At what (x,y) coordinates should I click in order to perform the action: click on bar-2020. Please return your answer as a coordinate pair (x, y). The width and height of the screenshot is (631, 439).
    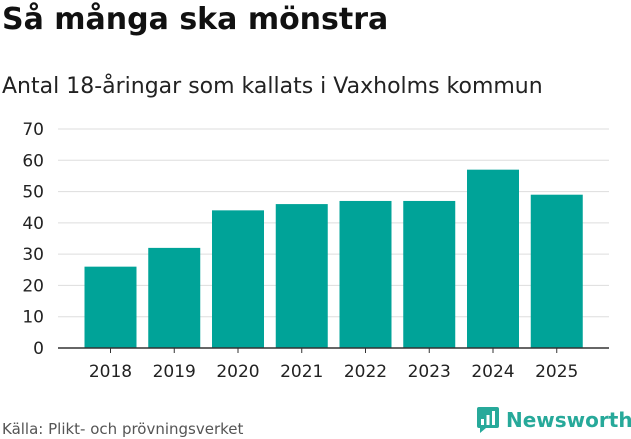
    Looking at the image, I should click on (238, 279).